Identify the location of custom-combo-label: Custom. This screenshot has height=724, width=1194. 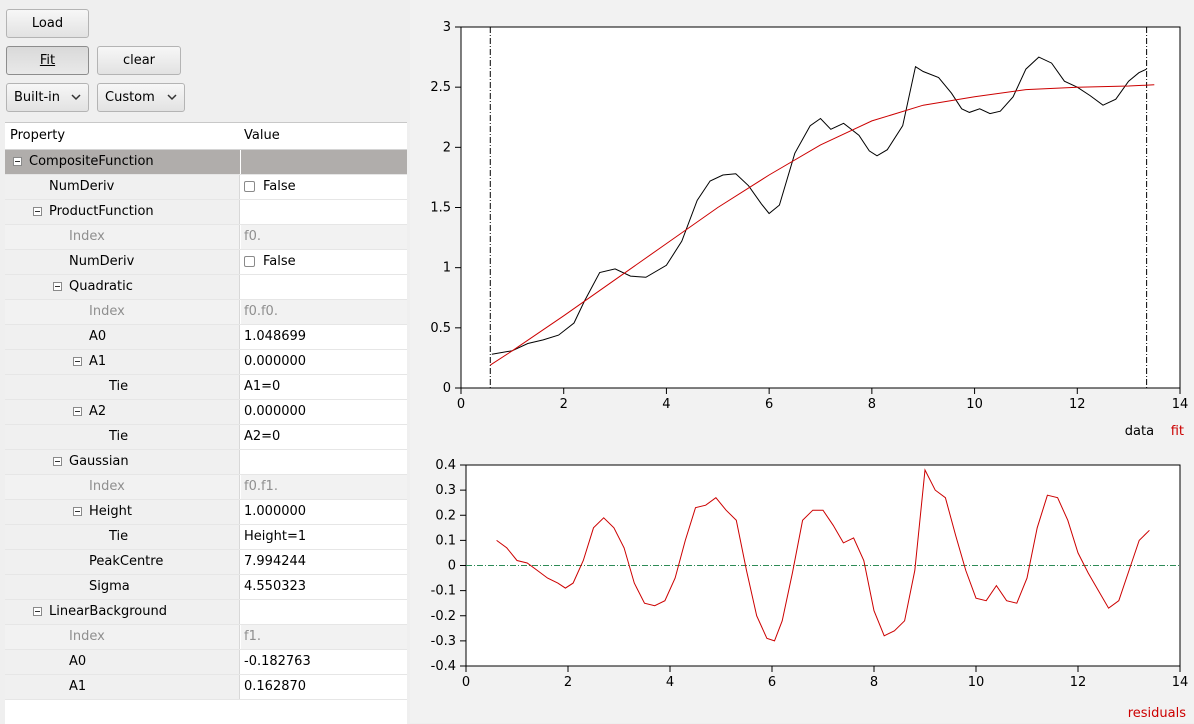
(130, 97).